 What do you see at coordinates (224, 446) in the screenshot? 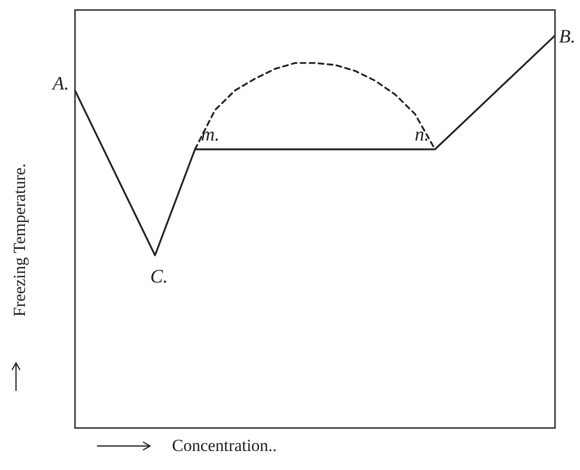
I see `x-axis-title: Concentration..` at bounding box center [224, 446].